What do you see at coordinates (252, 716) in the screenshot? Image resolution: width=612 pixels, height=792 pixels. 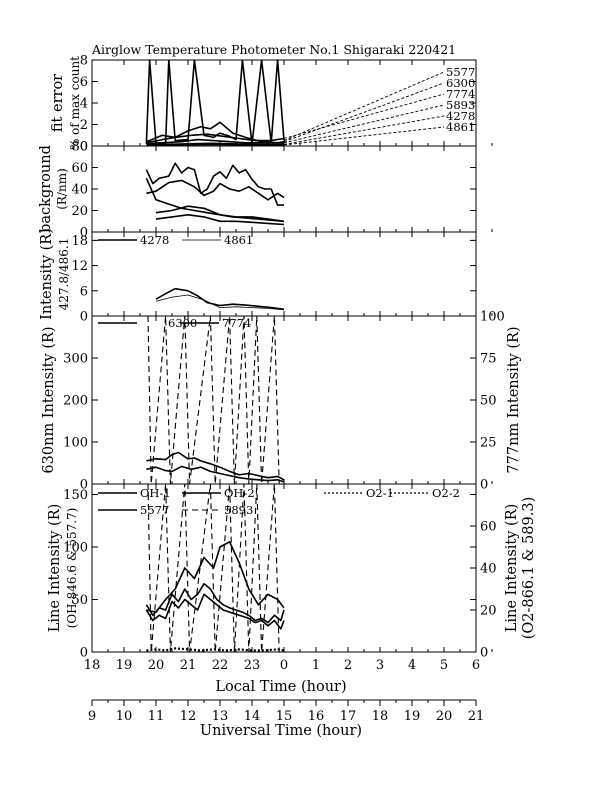 I see `ut-tick-label: 14` at bounding box center [252, 716].